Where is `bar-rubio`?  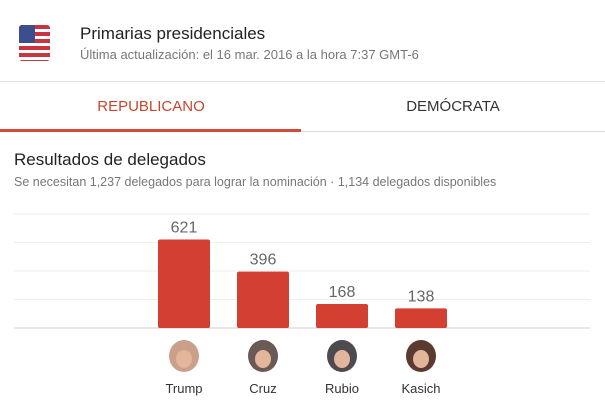 bar-rubio is located at coordinates (342, 316).